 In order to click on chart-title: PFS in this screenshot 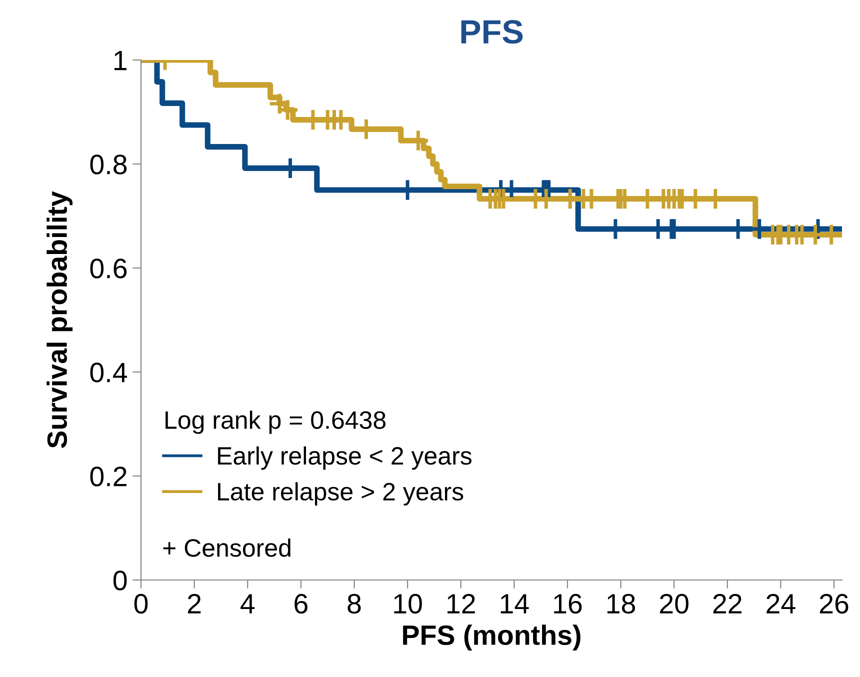, I will do `click(492, 32)`.